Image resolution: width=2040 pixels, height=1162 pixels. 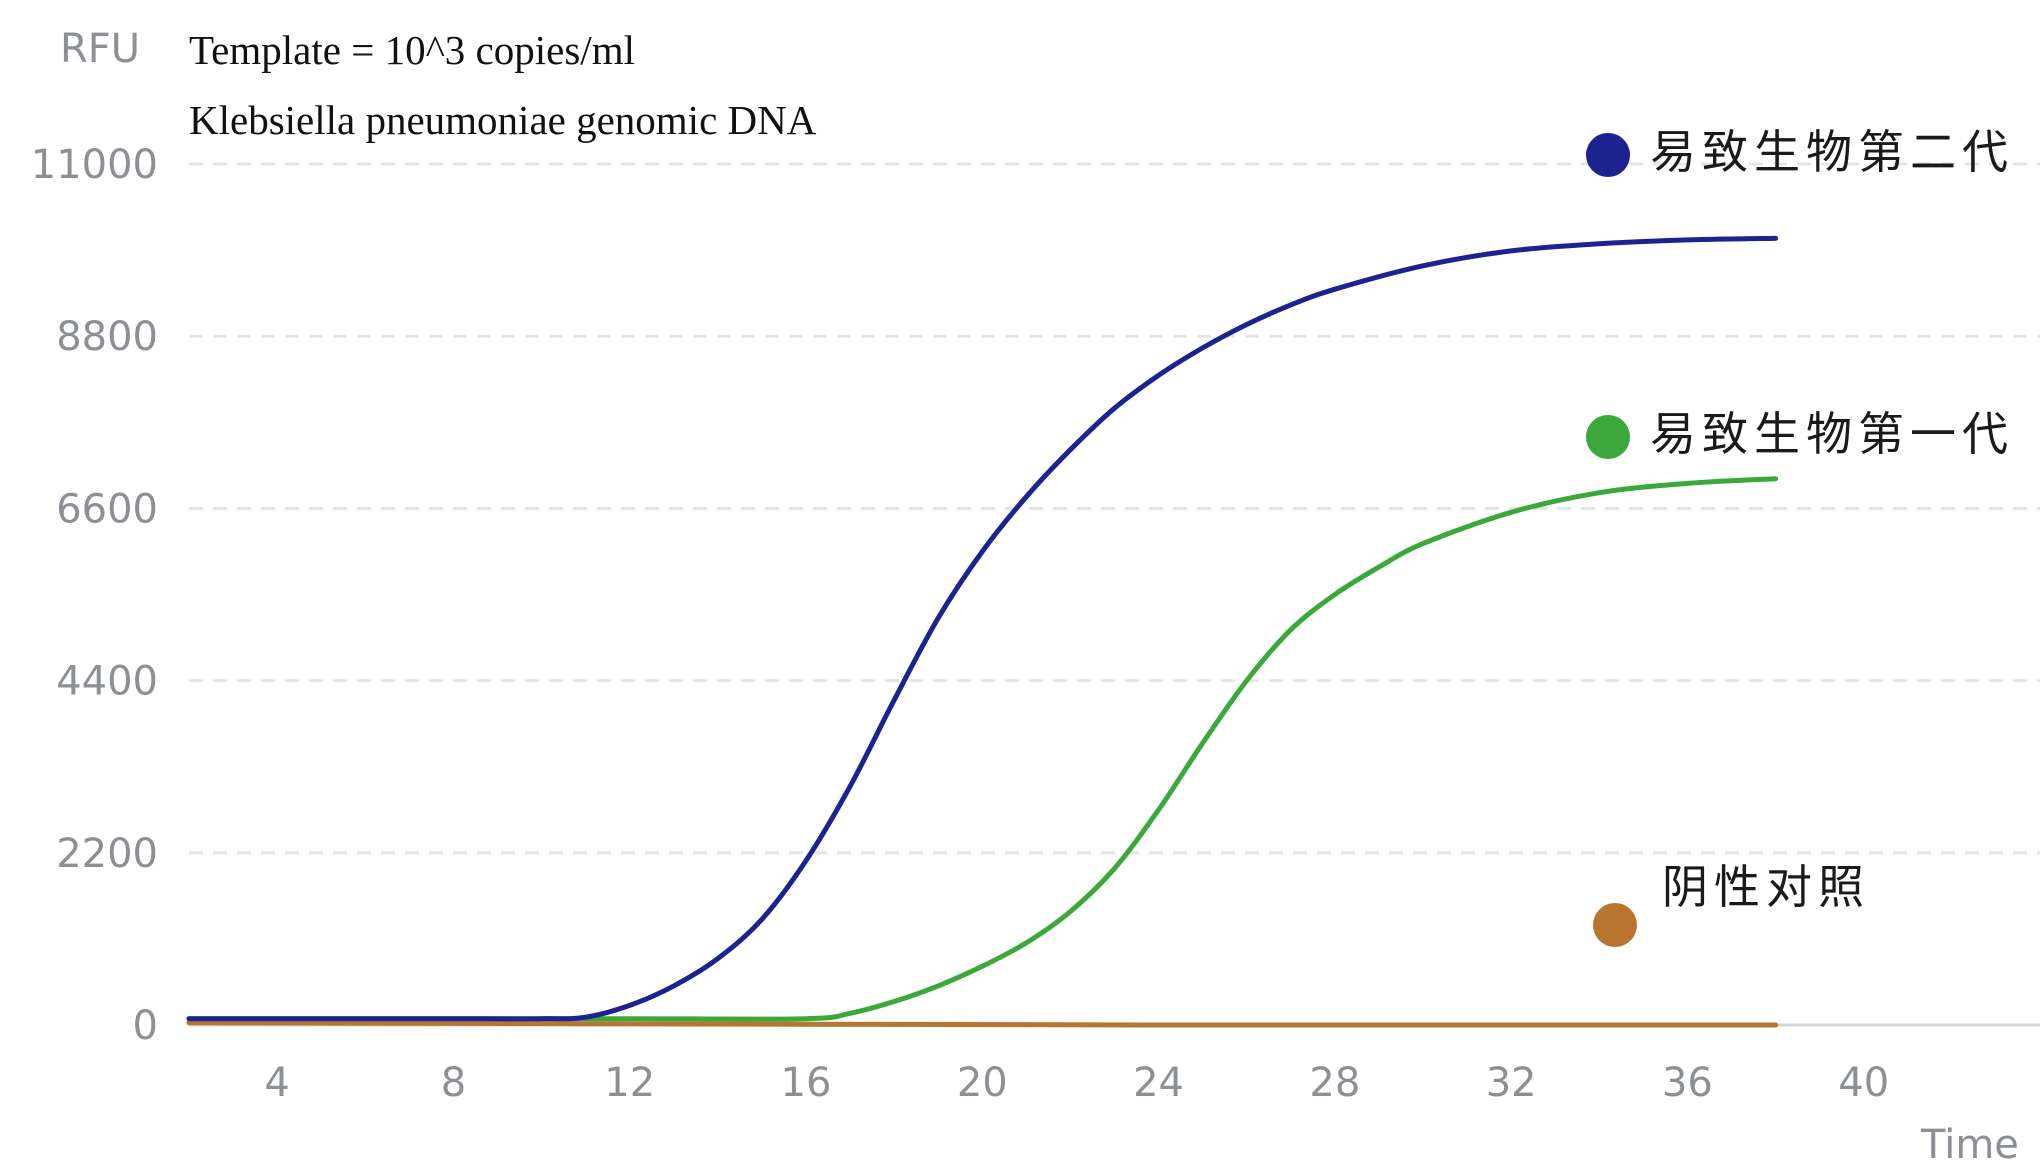 I want to click on legend-gen2: 易致生物第二代, so click(x=1800, y=152).